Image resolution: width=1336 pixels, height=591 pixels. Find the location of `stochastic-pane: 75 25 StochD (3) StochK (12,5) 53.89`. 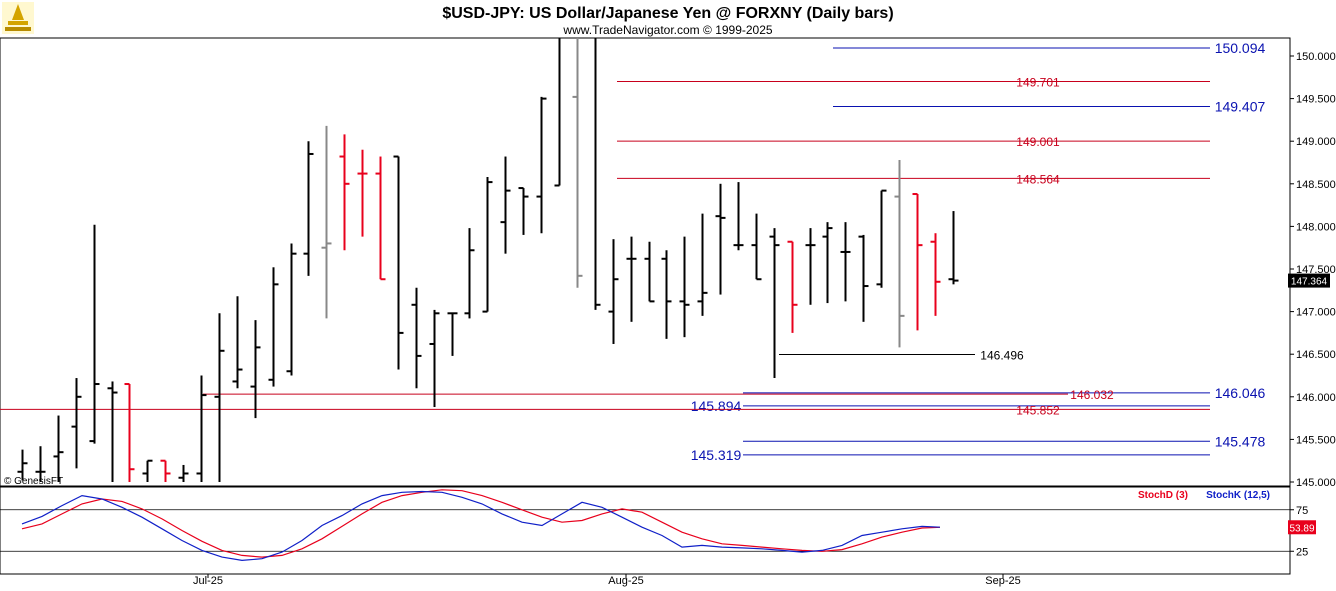

stochastic-pane: 75 25 StochD (3) StochK (12,5) 53.89 is located at coordinates (658, 530).